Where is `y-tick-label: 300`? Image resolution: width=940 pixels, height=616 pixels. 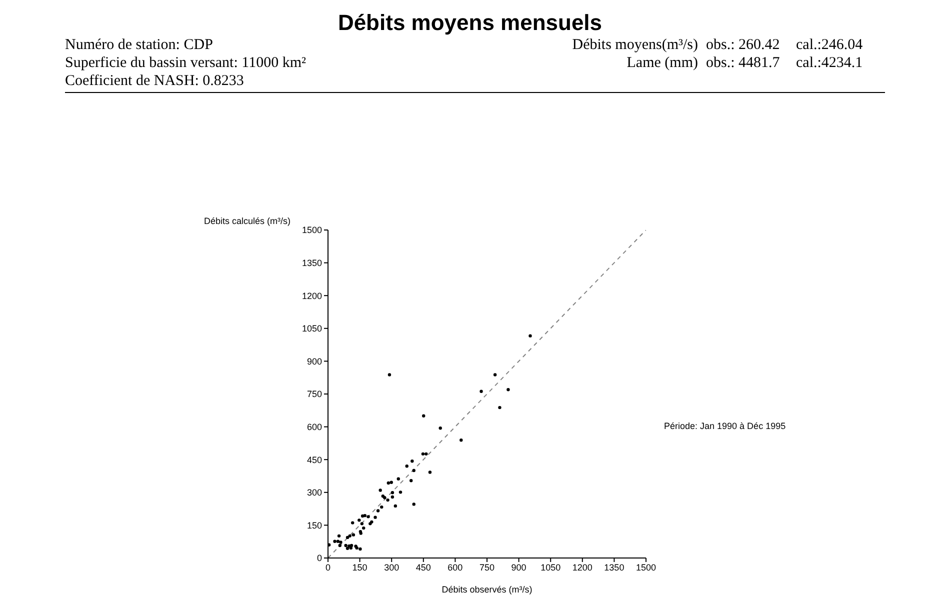 y-tick-label: 300 is located at coordinates (314, 493).